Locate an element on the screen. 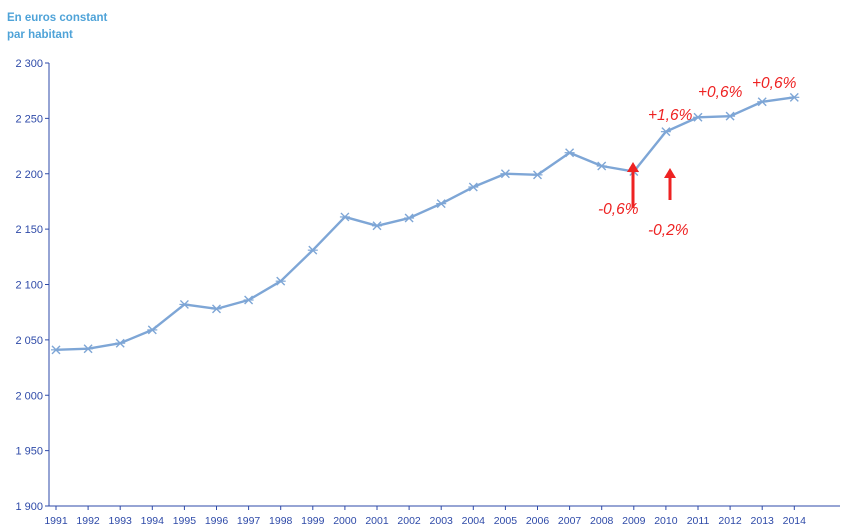 The image size is (852, 529). data-point-1997 is located at coordinates (248, 300).